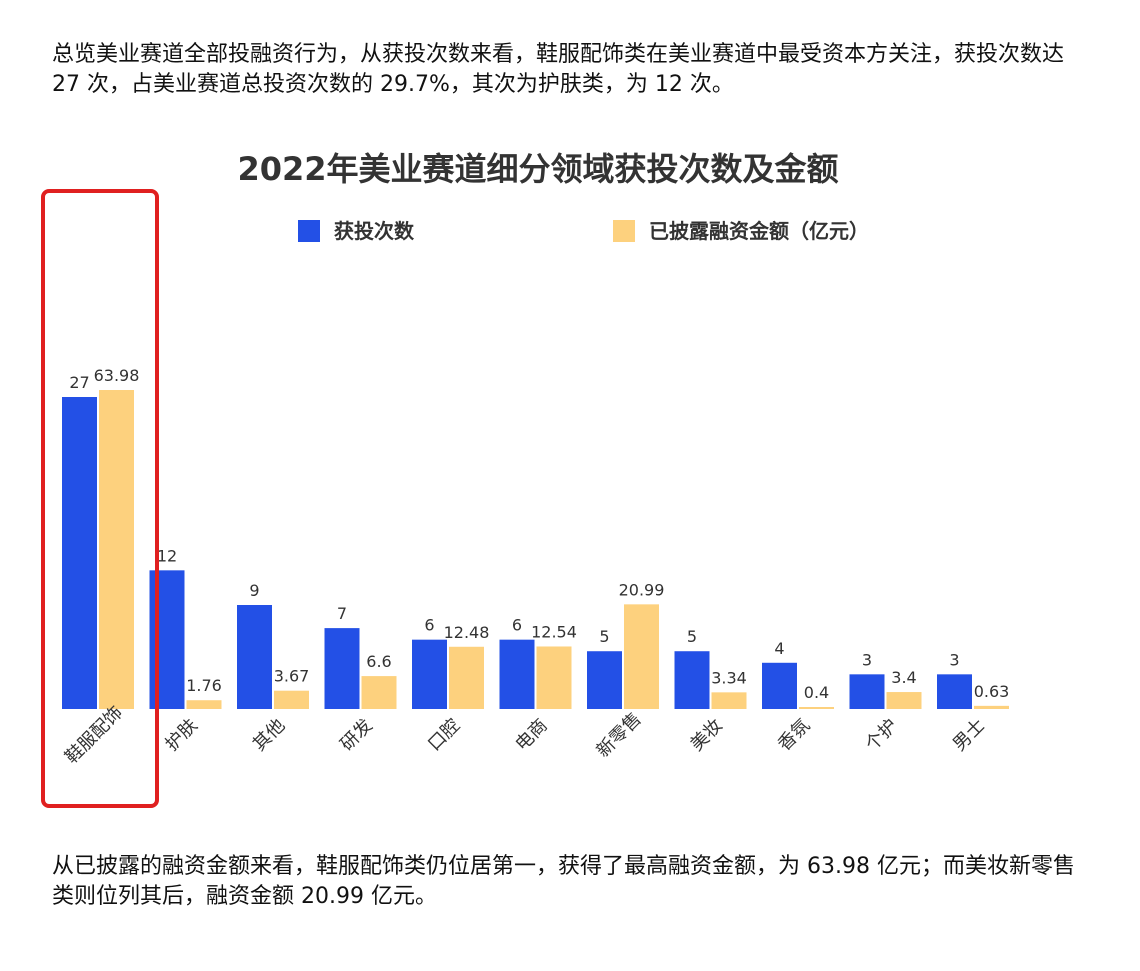 The image size is (1140, 971). What do you see at coordinates (94, 735) in the screenshot?
I see `category-label-0: 鞋服配饰` at bounding box center [94, 735].